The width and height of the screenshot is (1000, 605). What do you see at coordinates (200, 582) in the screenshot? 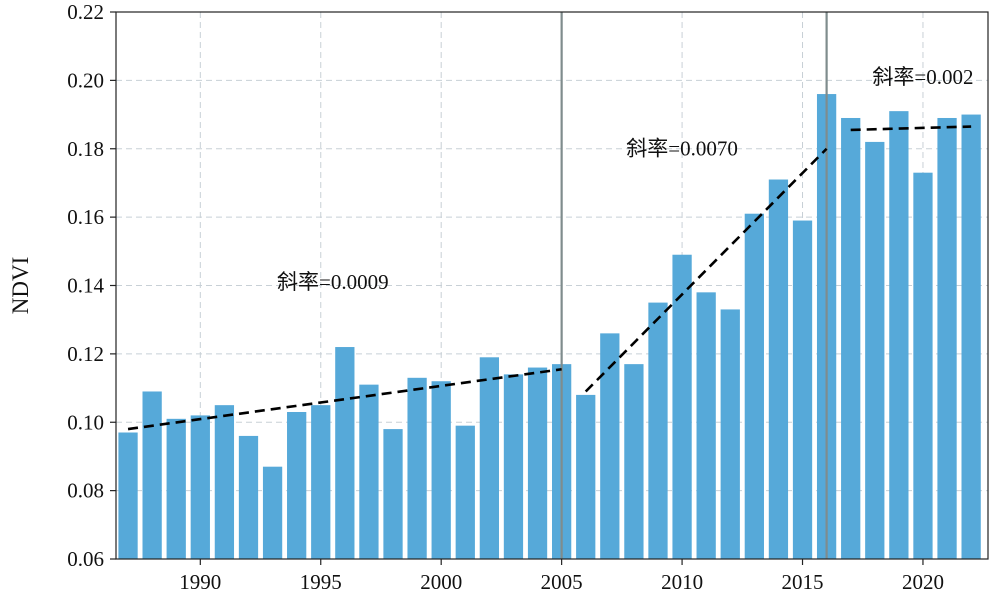
I see `x-tick-label-1990: 1990` at bounding box center [200, 582].